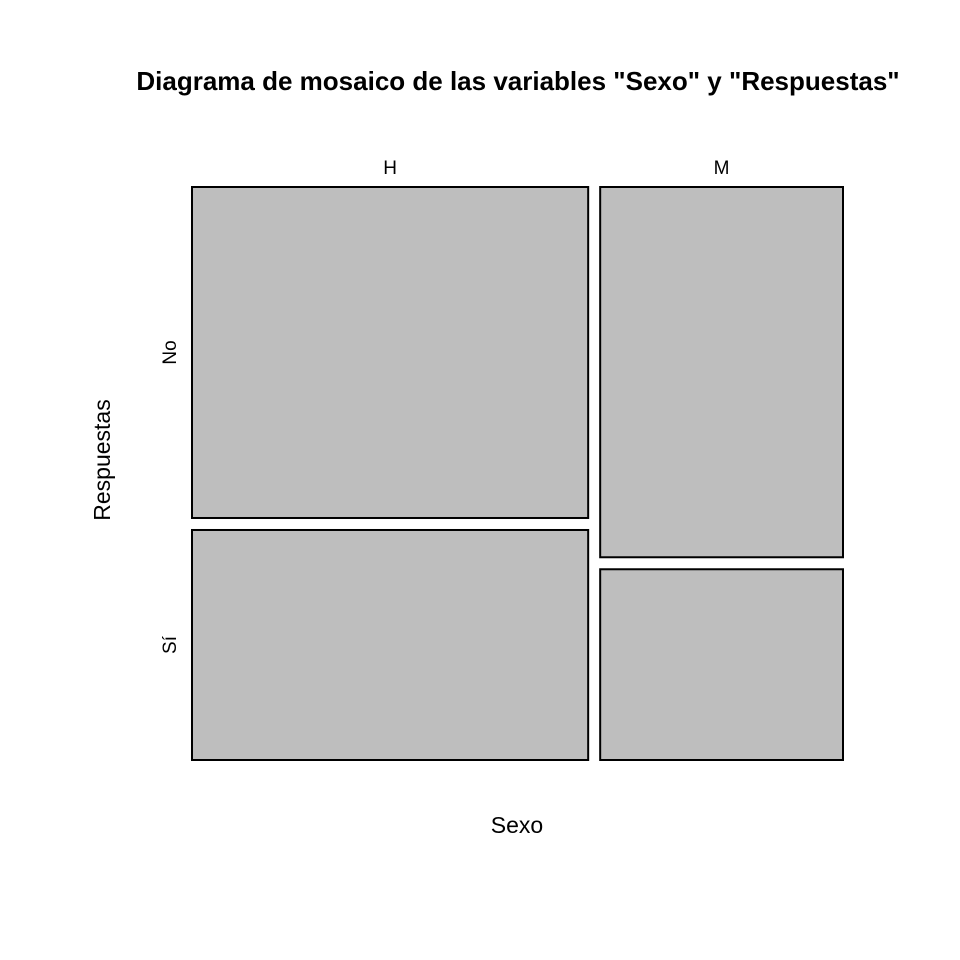 The height and width of the screenshot is (960, 960). I want to click on y-level-labels: No Sí, so click(170, 497).